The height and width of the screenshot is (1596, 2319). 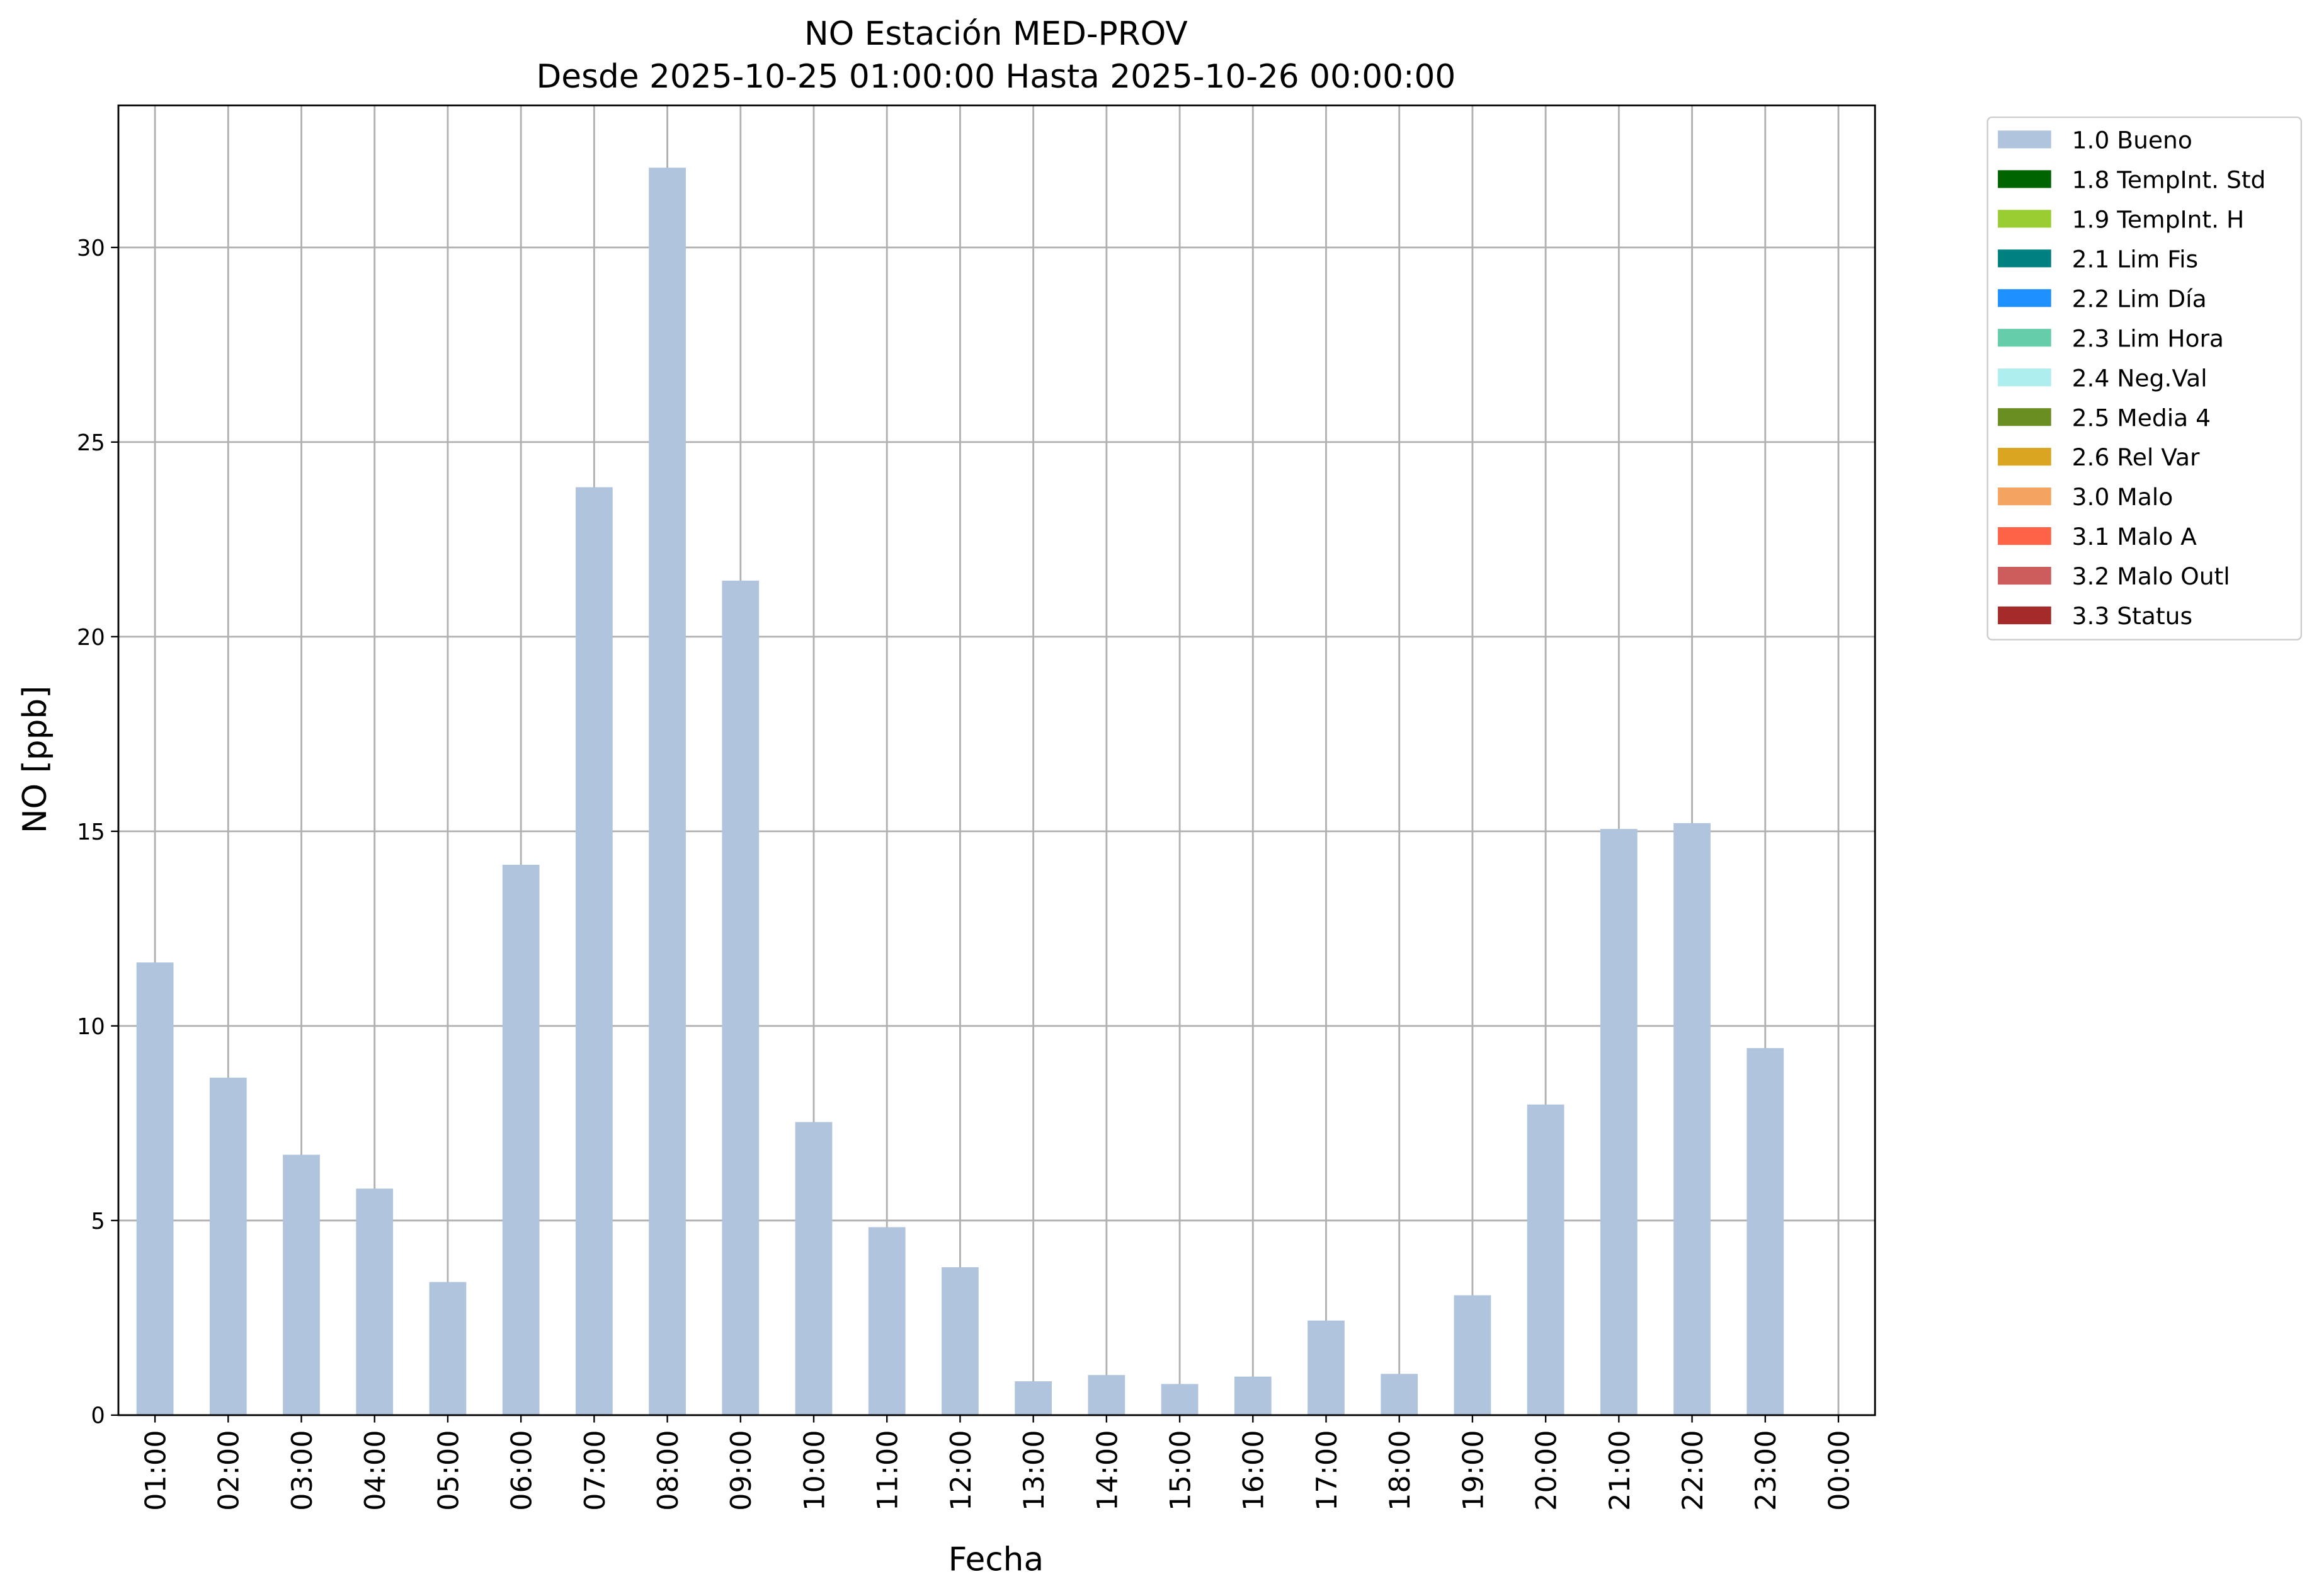 What do you see at coordinates (98, 1416) in the screenshot?
I see `y-tick-label: 0` at bounding box center [98, 1416].